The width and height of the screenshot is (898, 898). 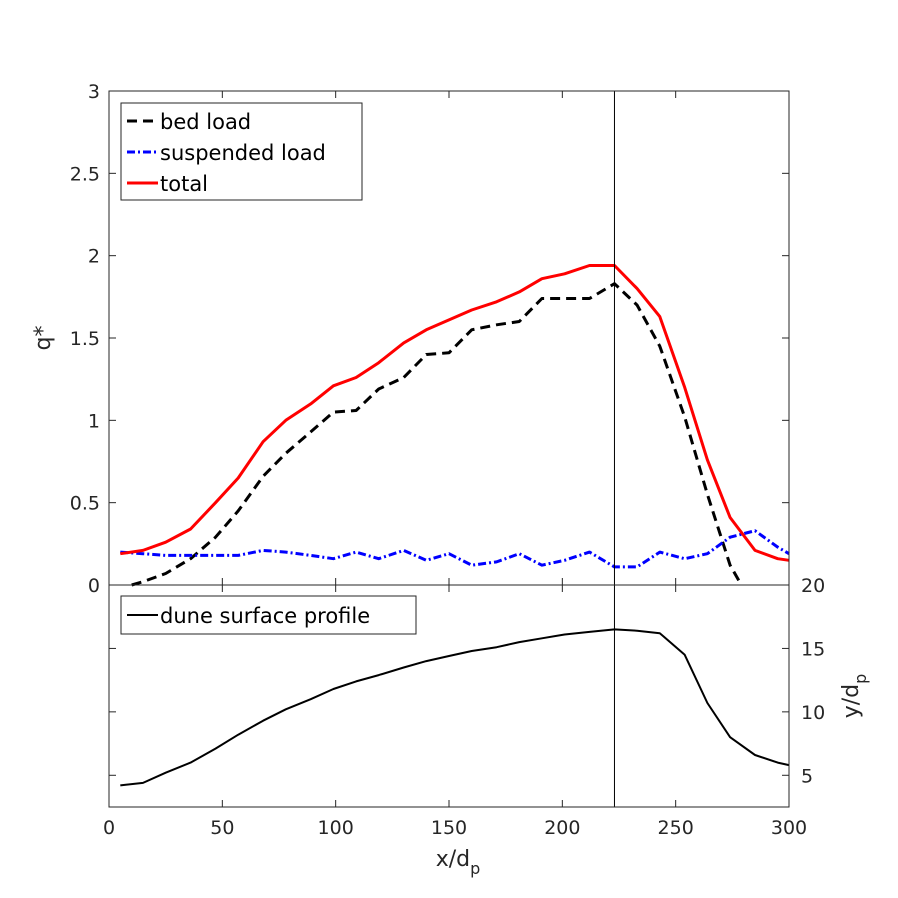 I want to click on x-tick-label: 150, so click(x=449, y=828).